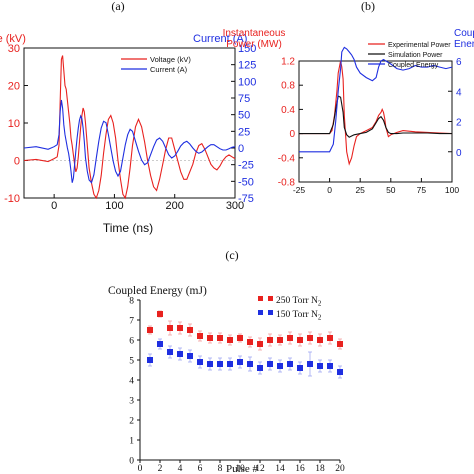  What do you see at coordinates (459, 92) in the screenshot?
I see `panel-b-right-tick-label: 4` at bounding box center [459, 92].